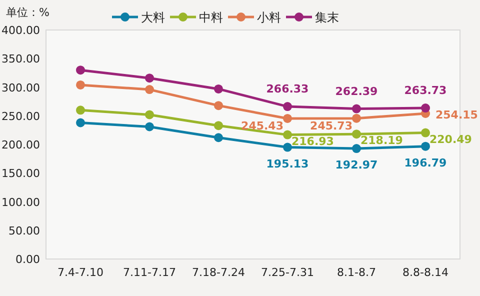  What do you see at coordinates (262, 125) in the screenshot?
I see `data-label: 245.43` at bounding box center [262, 125].